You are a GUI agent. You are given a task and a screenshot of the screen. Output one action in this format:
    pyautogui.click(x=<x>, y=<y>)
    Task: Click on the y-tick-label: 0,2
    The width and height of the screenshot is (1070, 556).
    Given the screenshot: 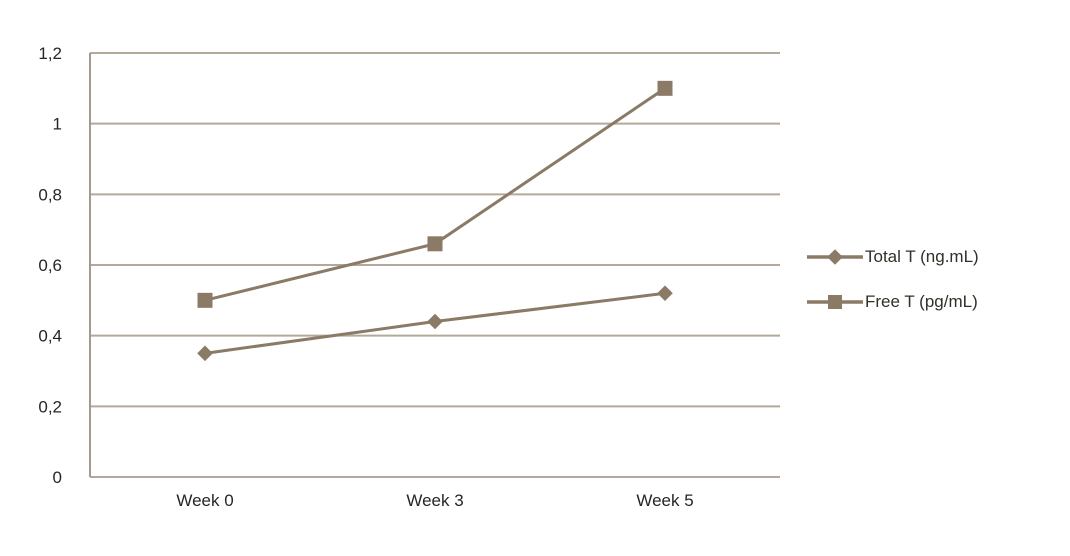 What is the action you would take?
    pyautogui.click(x=50, y=406)
    